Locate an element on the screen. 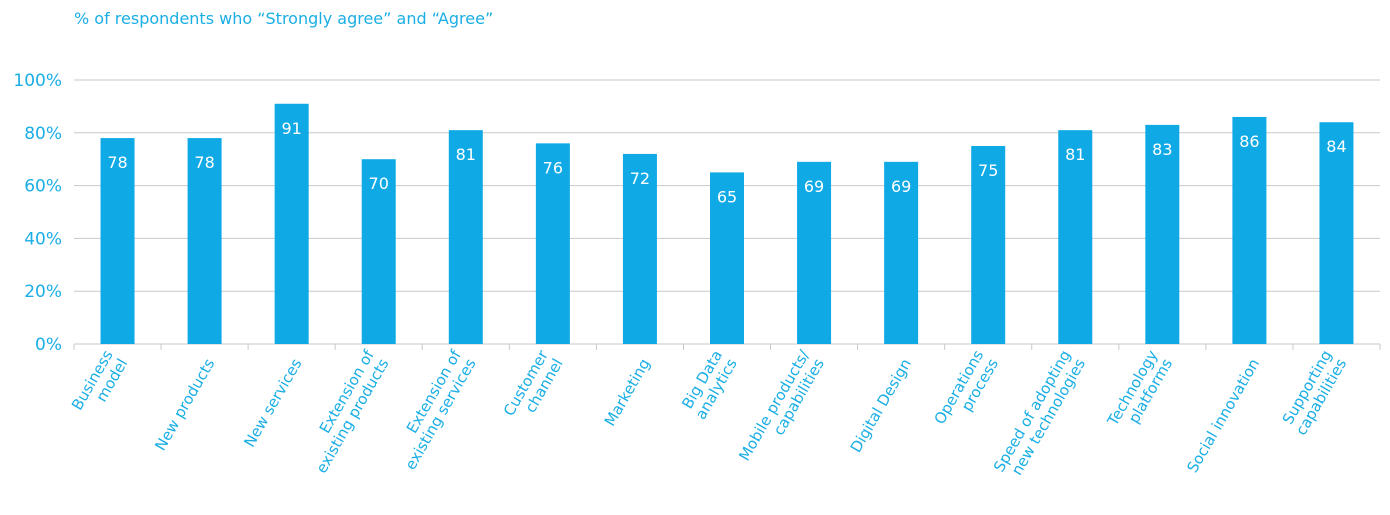  bar-value-label: 76 is located at coordinates (553, 167).